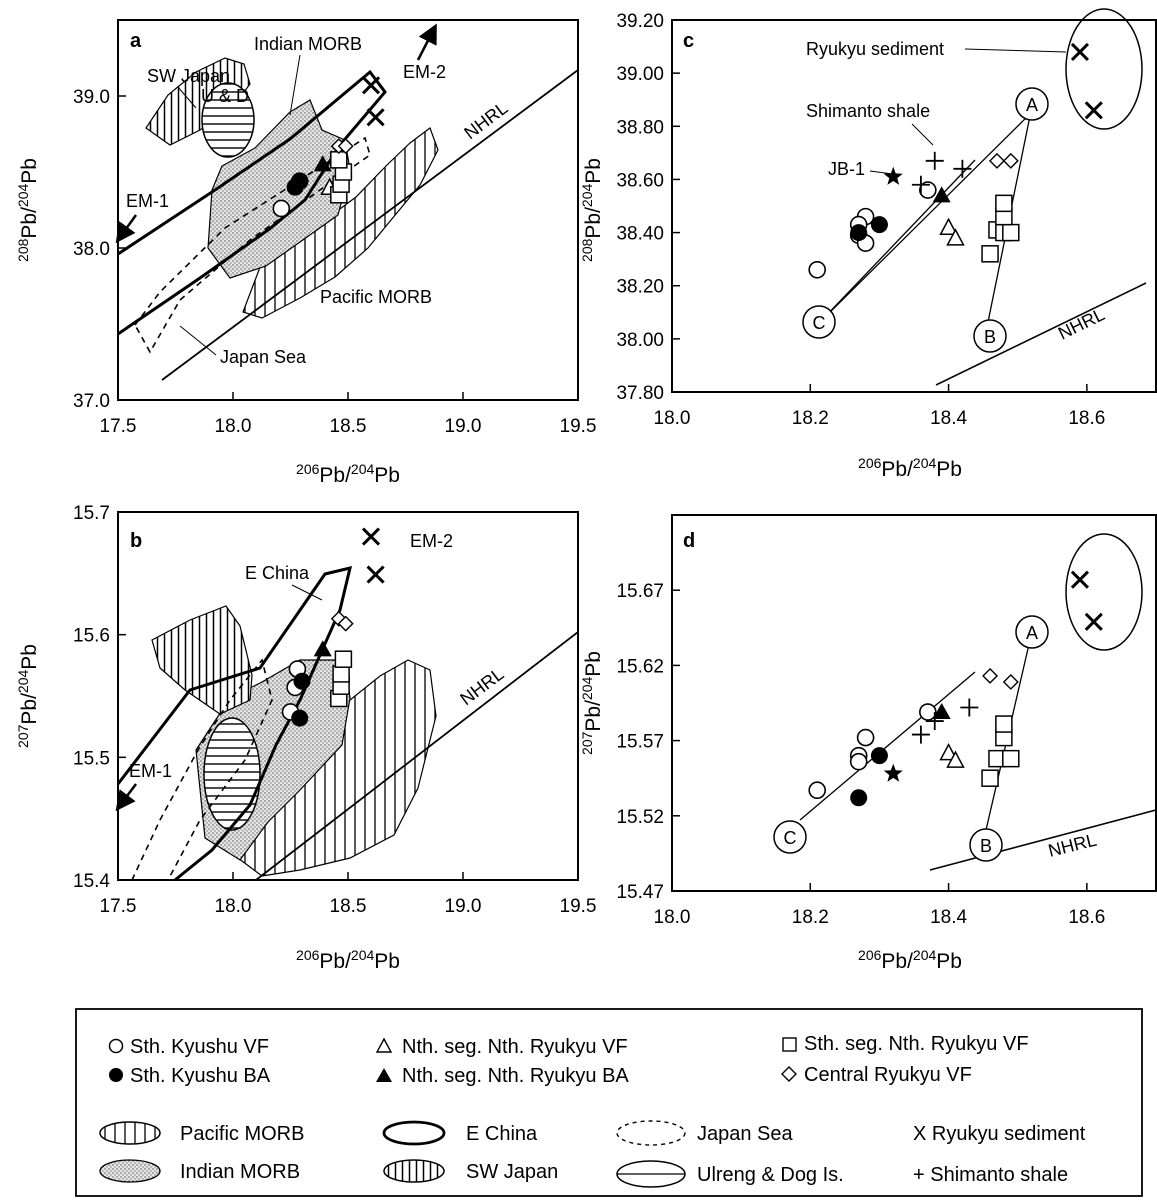 The height and width of the screenshot is (1204, 1157). Describe the element at coordinates (672, 917) in the screenshot. I see `panel-d-xtick-label-0: 18.0` at that location.